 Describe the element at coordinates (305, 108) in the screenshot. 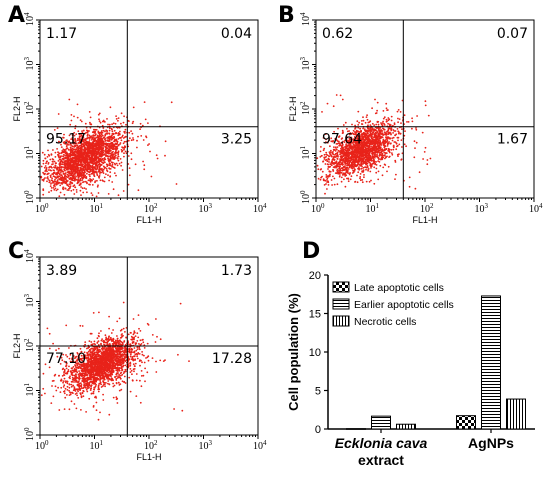

I see `y-tick-label: 10²` at that location.